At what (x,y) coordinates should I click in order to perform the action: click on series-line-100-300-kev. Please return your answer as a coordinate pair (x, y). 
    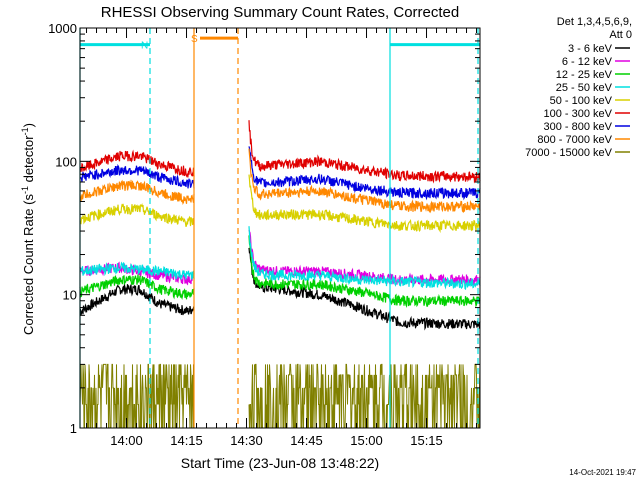
    Looking at the image, I should click on (280, 152).